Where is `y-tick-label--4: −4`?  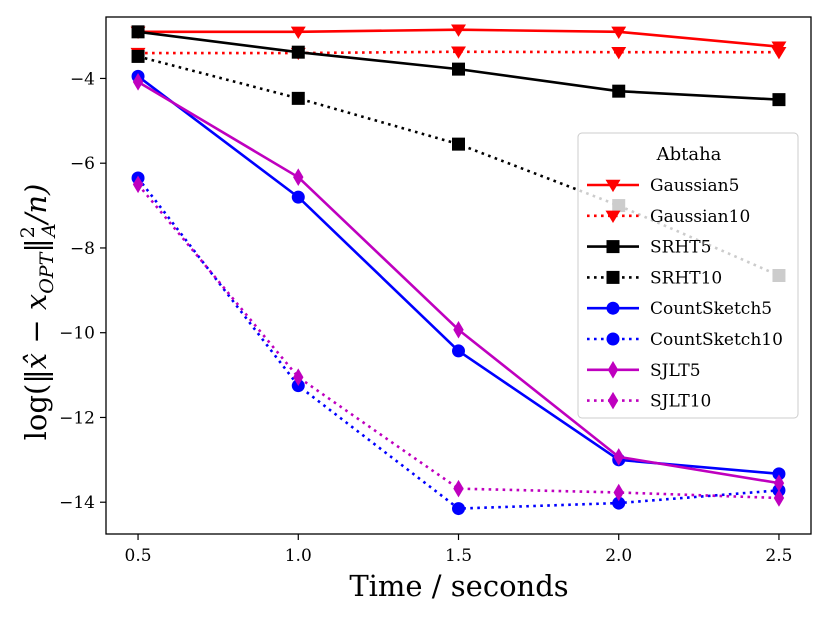
y-tick-label--4: −4 is located at coordinates (82, 79).